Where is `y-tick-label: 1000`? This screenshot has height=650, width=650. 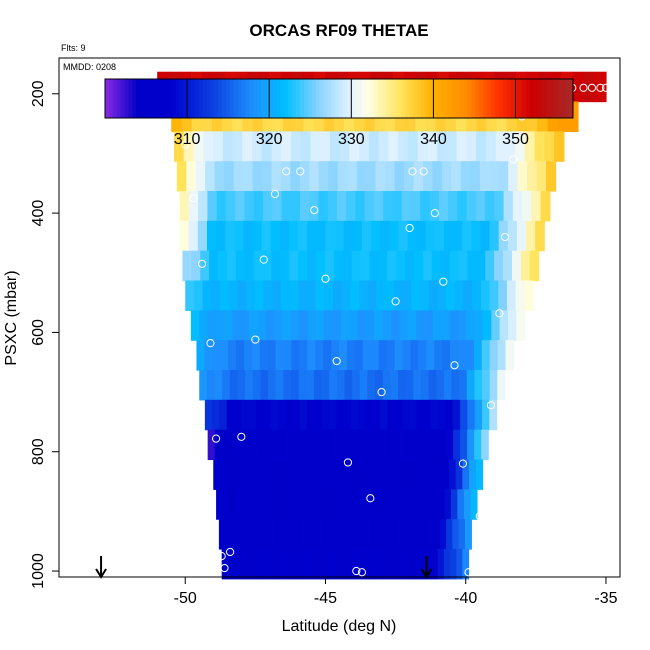 y-tick-label: 1000 is located at coordinates (38, 571).